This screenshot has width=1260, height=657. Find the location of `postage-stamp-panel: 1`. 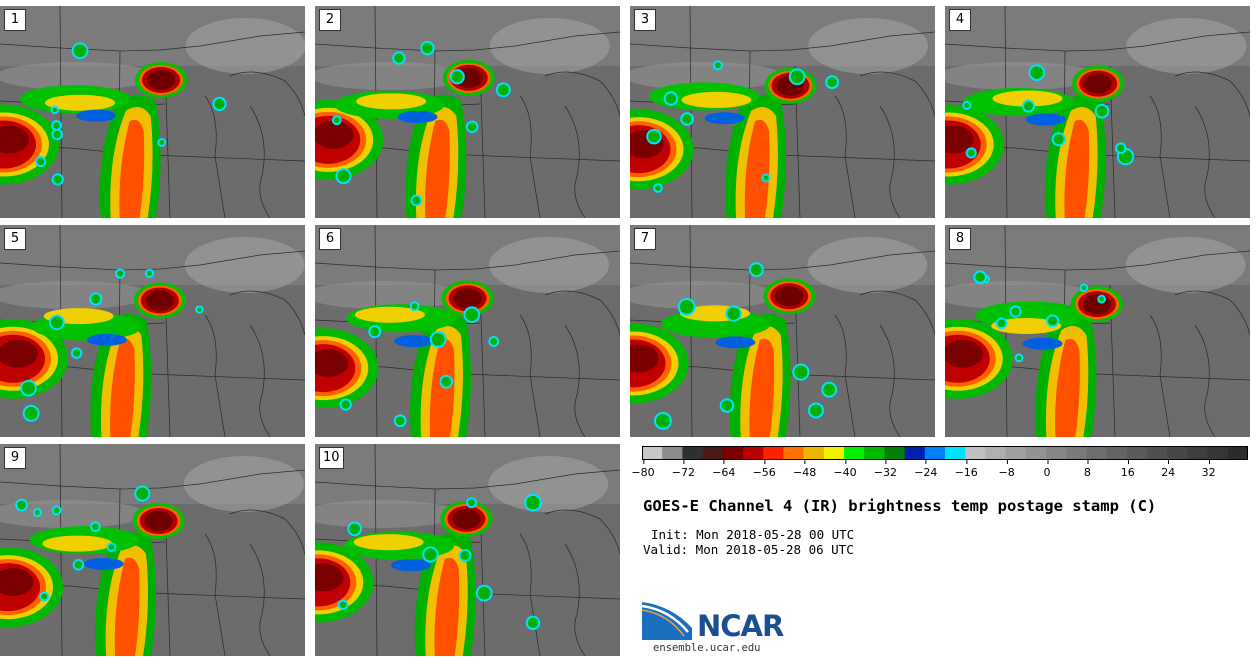

postage-stamp-panel: 1 is located at coordinates (152, 112).